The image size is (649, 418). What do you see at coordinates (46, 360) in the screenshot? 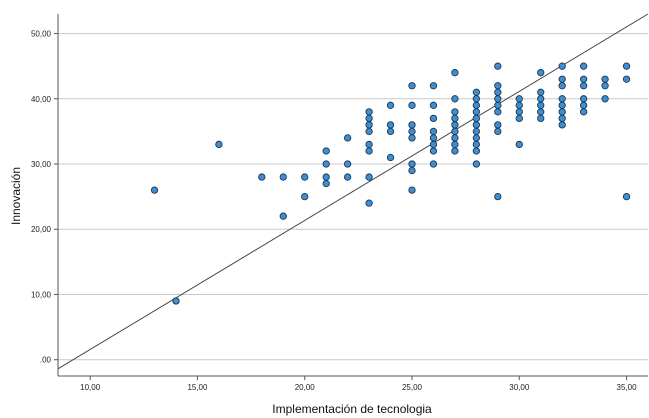
I see `y-tick-label-0: .00` at bounding box center [46, 360].